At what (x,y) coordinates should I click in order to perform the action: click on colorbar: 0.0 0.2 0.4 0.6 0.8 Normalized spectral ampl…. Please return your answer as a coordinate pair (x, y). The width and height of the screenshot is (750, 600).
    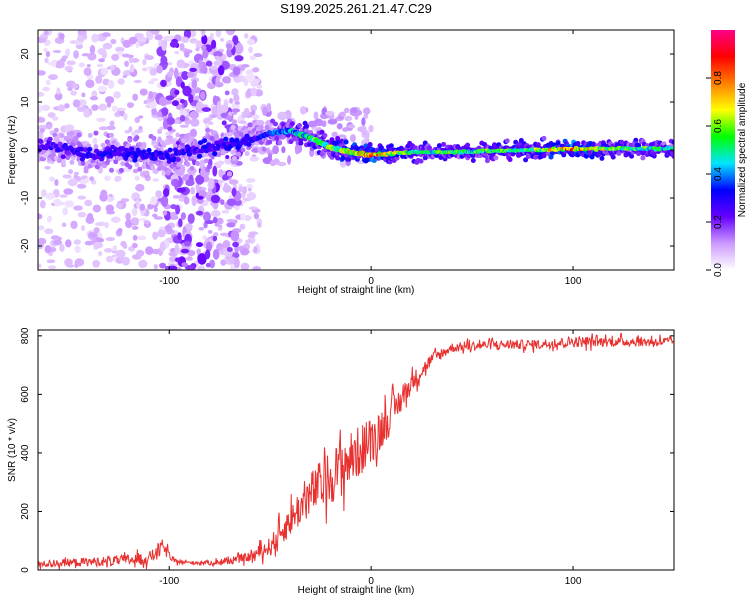
    Looking at the image, I should click on (727, 153).